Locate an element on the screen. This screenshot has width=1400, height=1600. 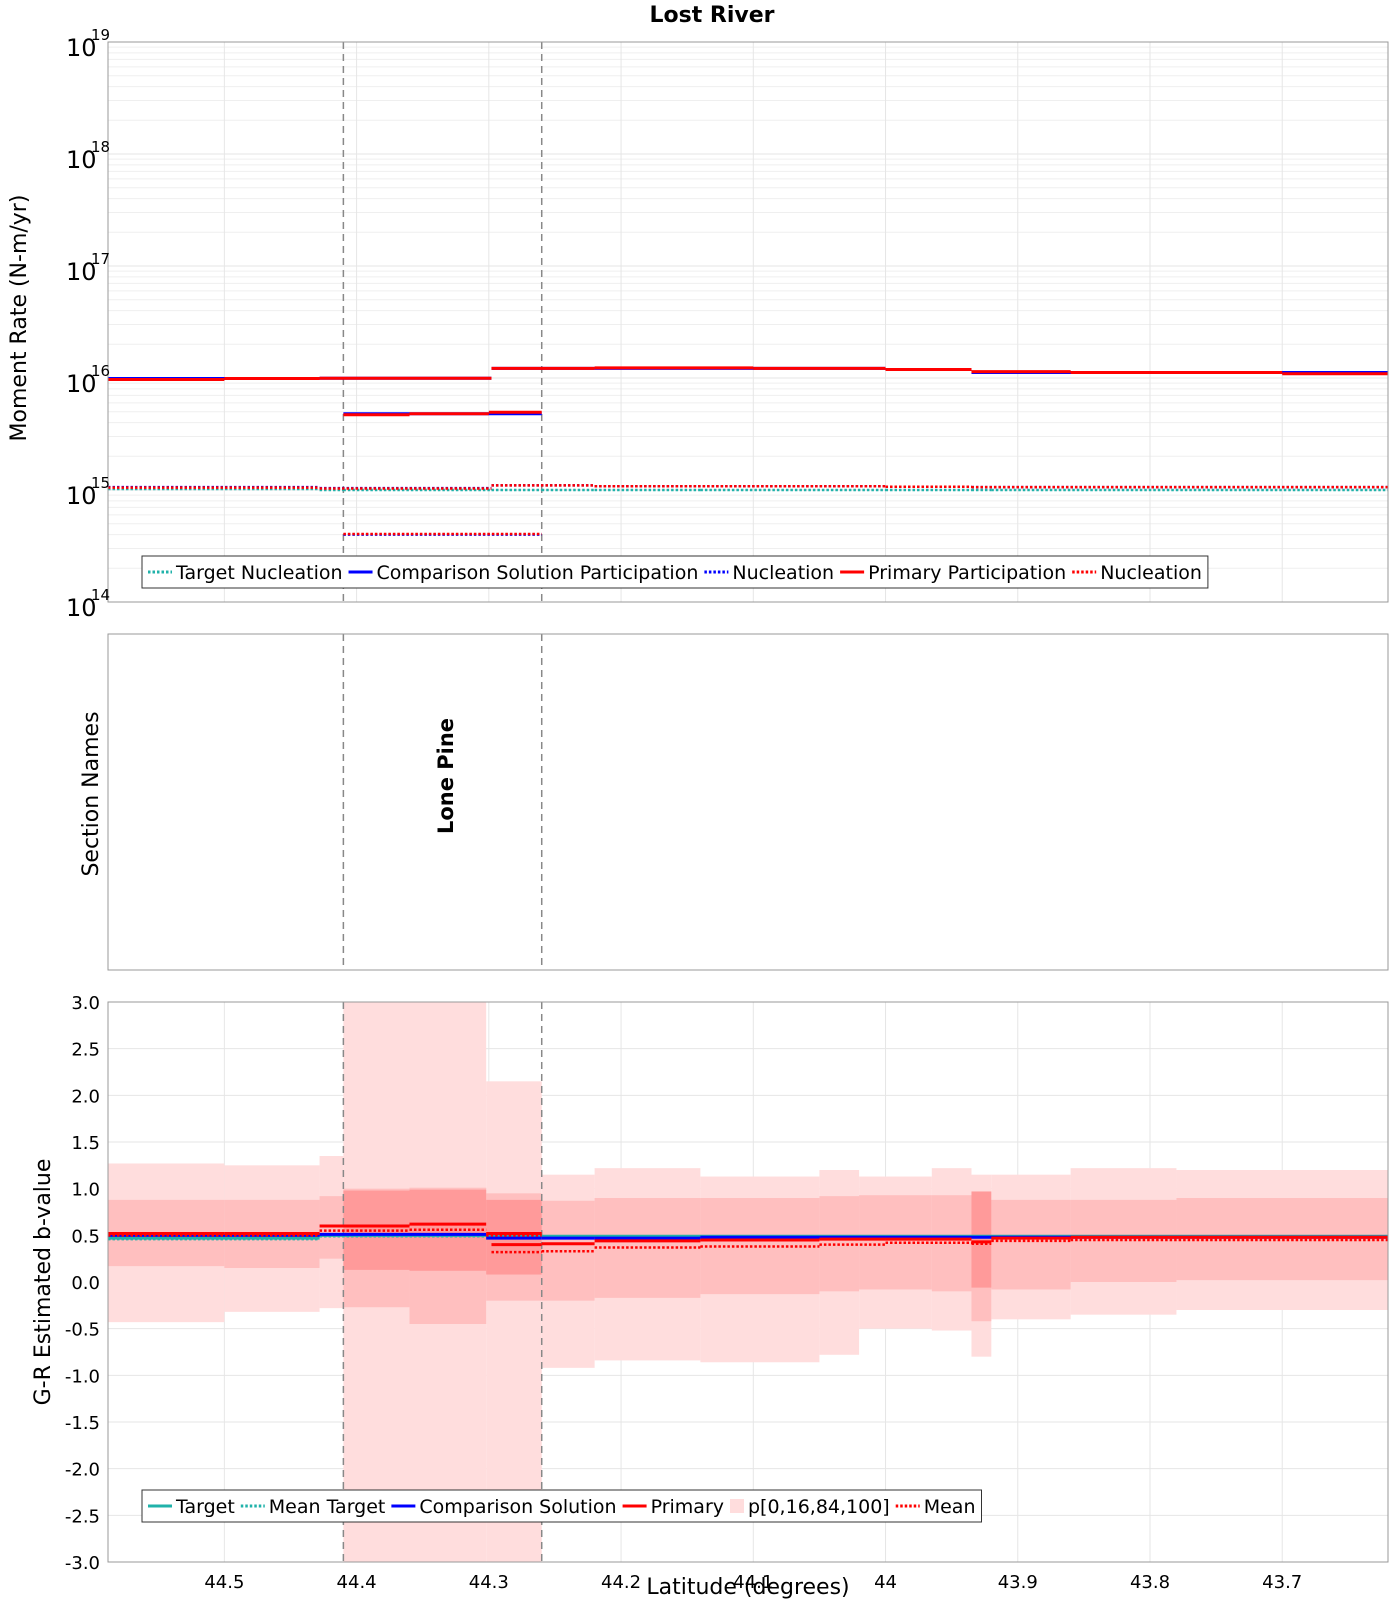
section-names-y-axis-label: Section Names is located at coordinates (91, 793).